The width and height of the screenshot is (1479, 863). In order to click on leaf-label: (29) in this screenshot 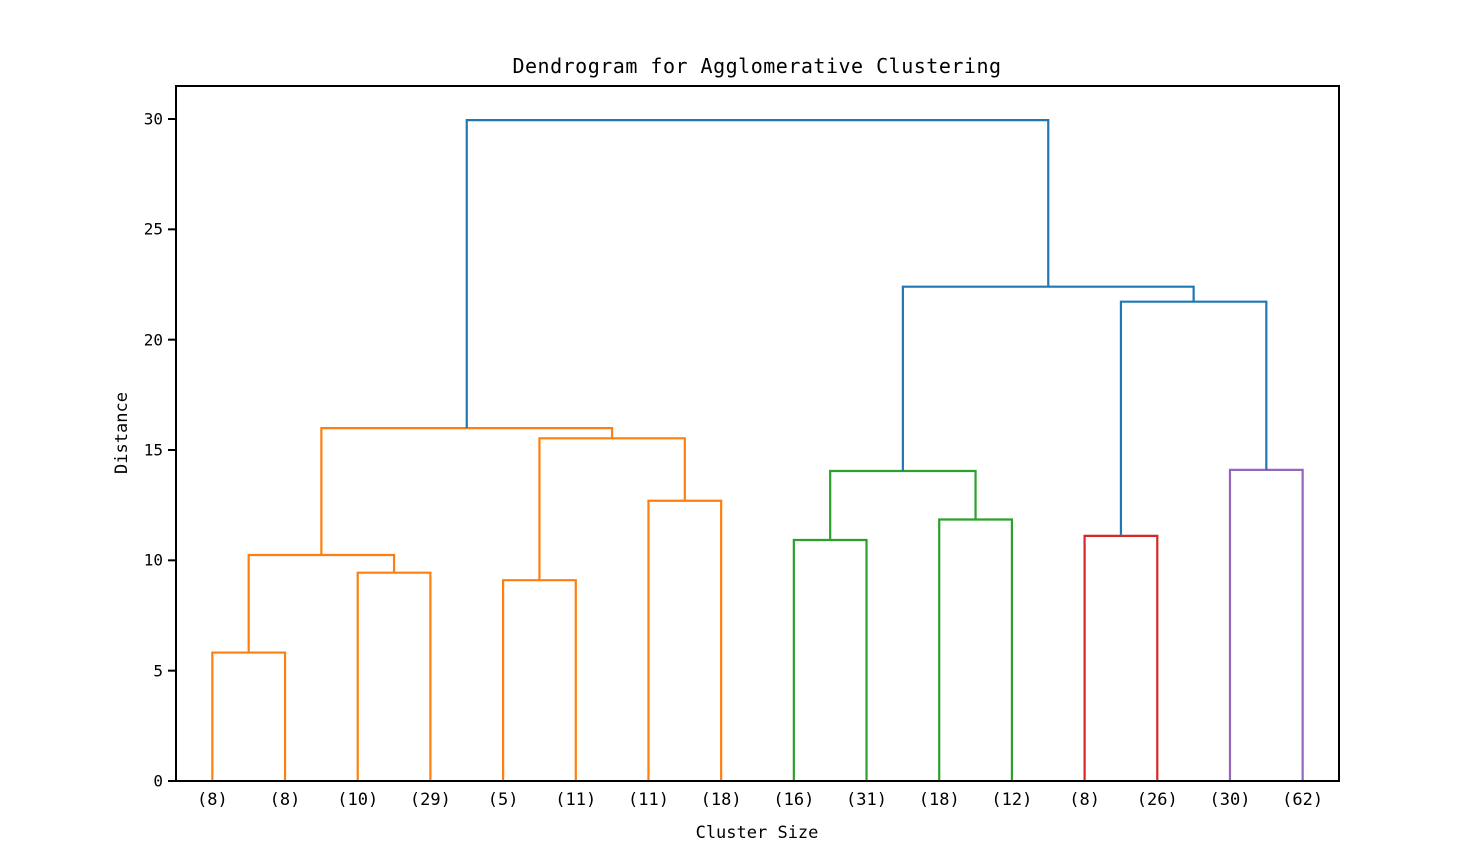, I will do `click(430, 800)`.